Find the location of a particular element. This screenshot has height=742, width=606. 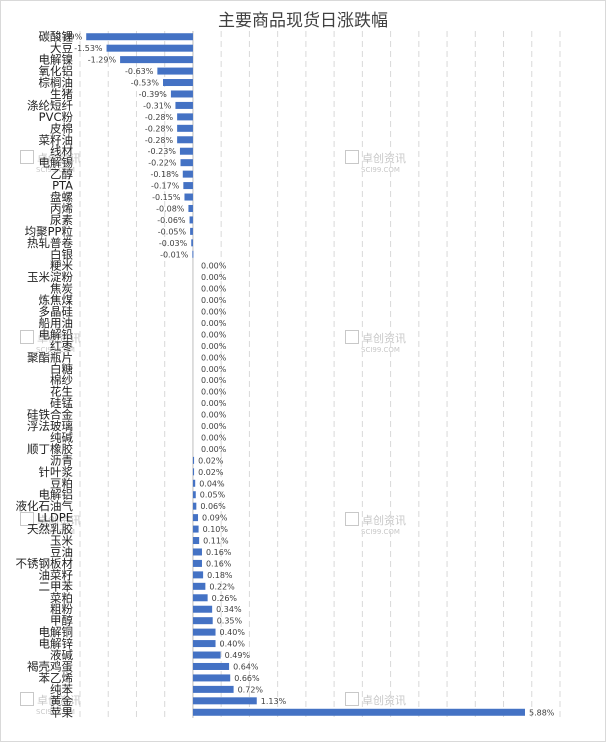

data-label: 0.11% is located at coordinates (216, 541).